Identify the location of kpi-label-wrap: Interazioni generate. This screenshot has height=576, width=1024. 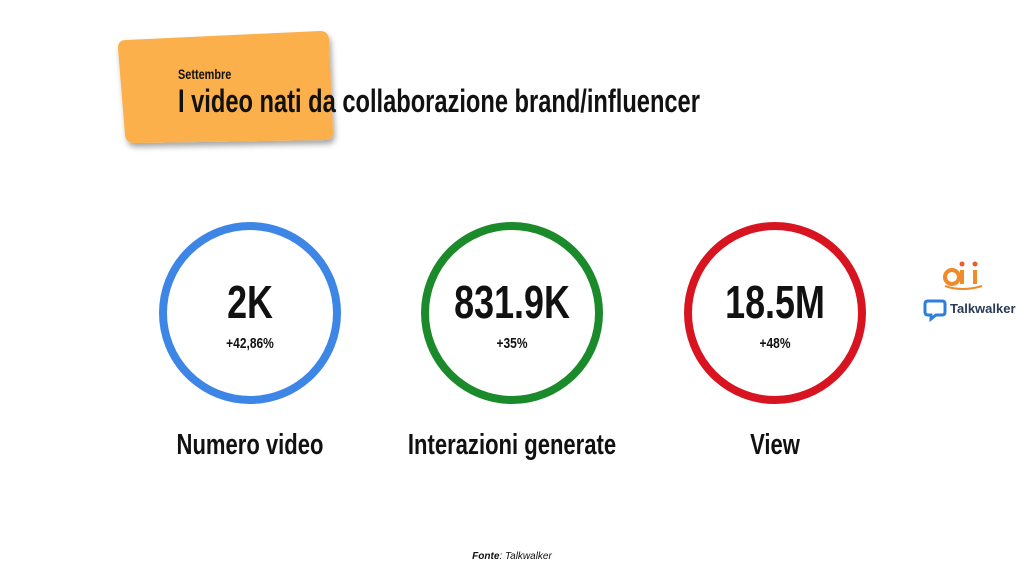
(512, 445).